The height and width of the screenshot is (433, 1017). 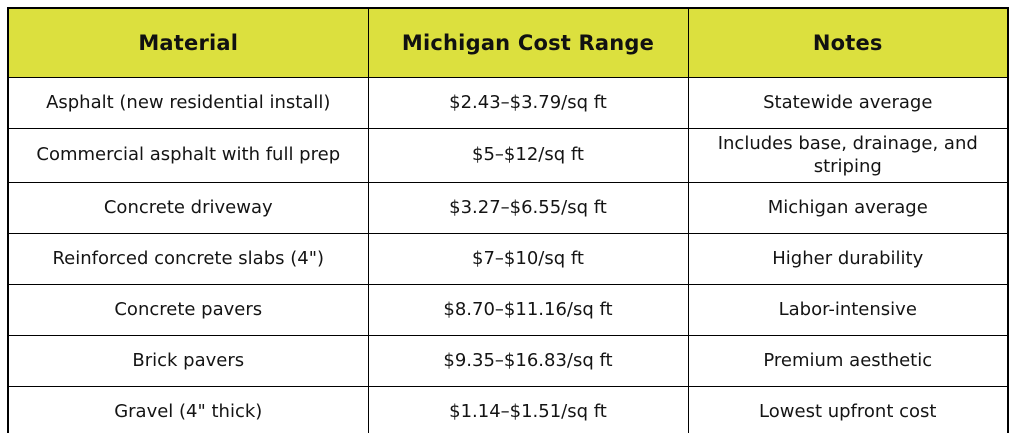 I want to click on cell-notes: Statewide average, so click(x=848, y=103).